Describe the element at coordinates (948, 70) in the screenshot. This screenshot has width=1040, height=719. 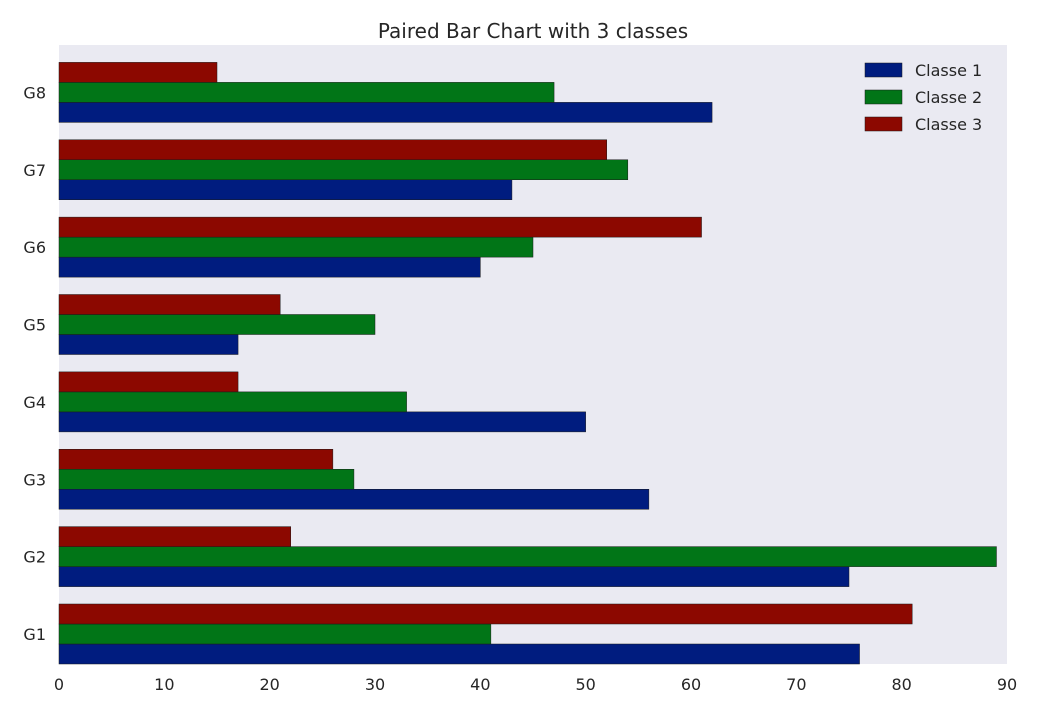
I see `legend-label-series-1: Classe 1` at that location.